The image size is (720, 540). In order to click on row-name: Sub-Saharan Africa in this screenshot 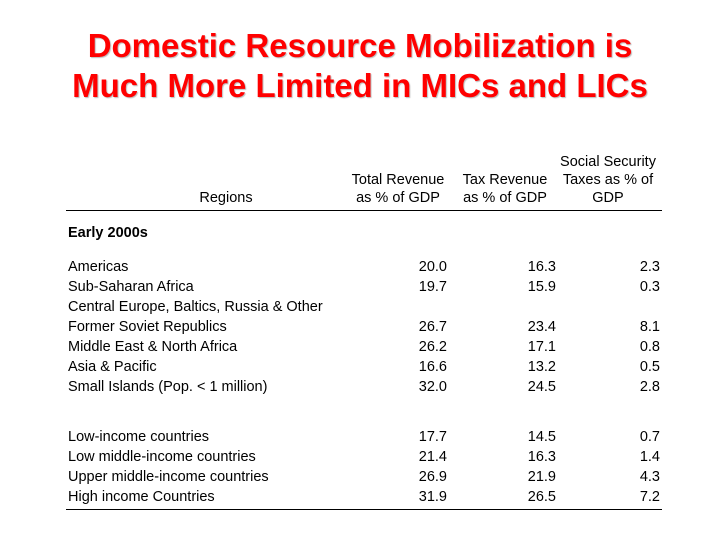, I will do `click(131, 287)`.